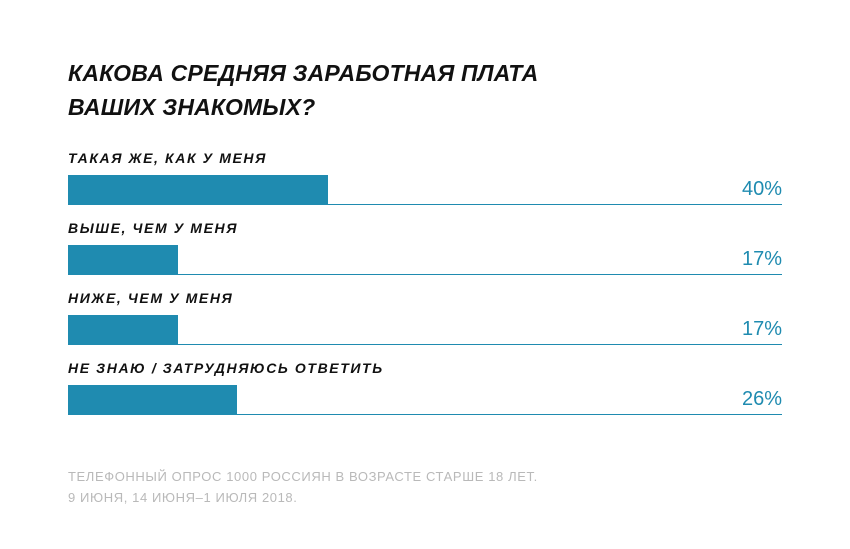 The height and width of the screenshot is (549, 850). Describe the element at coordinates (183, 497) in the screenshot. I see `footnote-line-2: 9 ИЮНЯ, 14 ИЮНЯ–1 ИЮЛЯ 2018.` at that location.